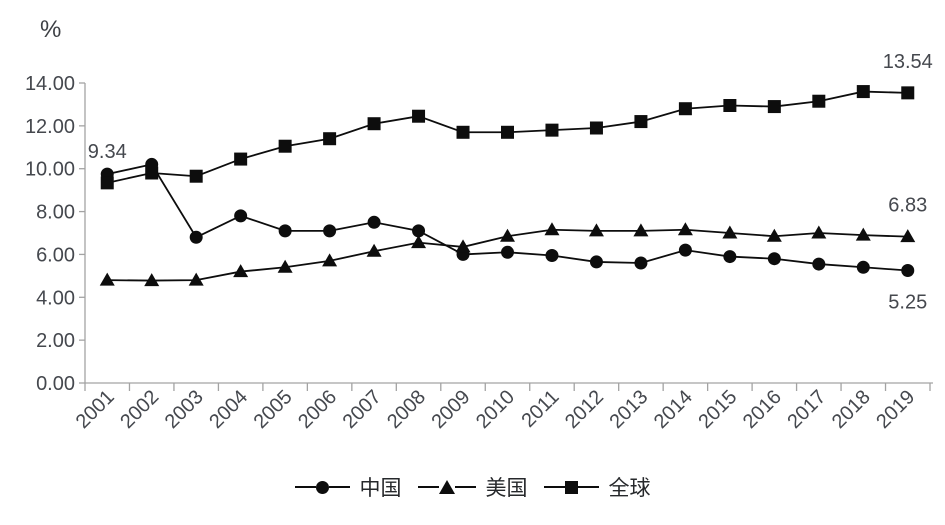 This screenshot has height=525, width=945. What do you see at coordinates (50, 127) in the screenshot?
I see `y-tick-label: 12.00` at bounding box center [50, 127].